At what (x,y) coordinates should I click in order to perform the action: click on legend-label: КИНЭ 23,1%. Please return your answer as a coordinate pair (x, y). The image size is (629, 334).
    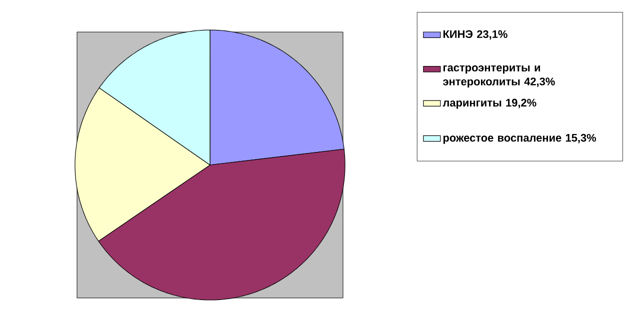
    Looking at the image, I should click on (475, 35).